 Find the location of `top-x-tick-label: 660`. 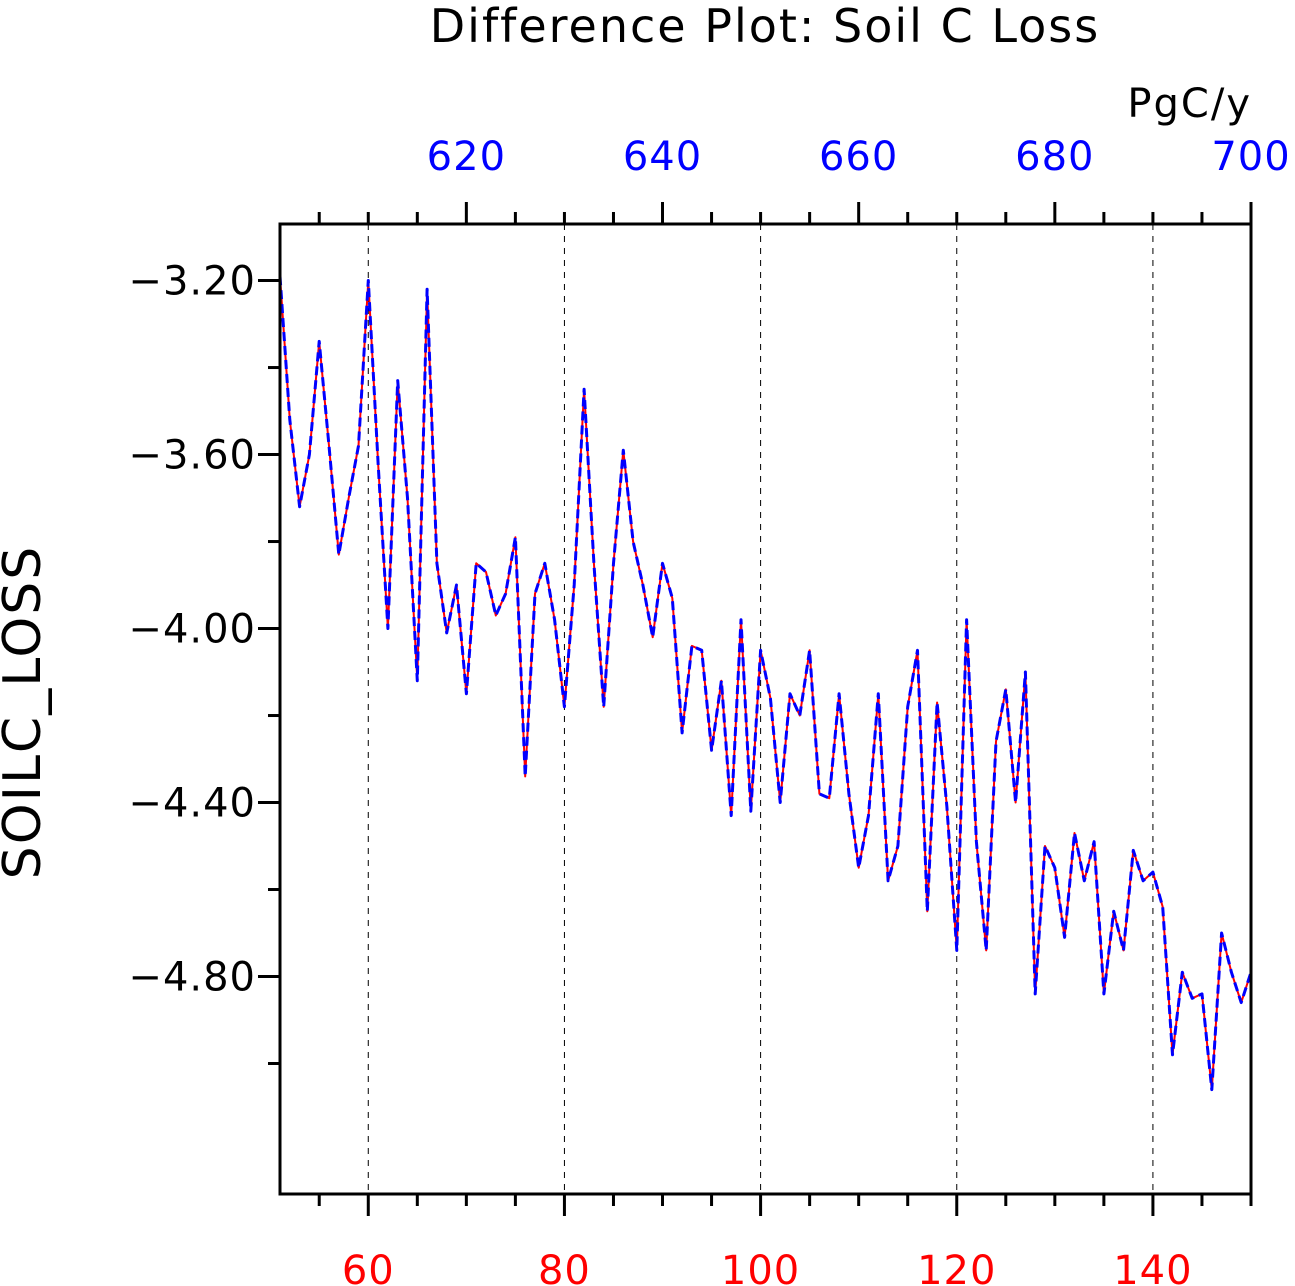

top-x-tick-label: 660 is located at coordinates (858, 157).